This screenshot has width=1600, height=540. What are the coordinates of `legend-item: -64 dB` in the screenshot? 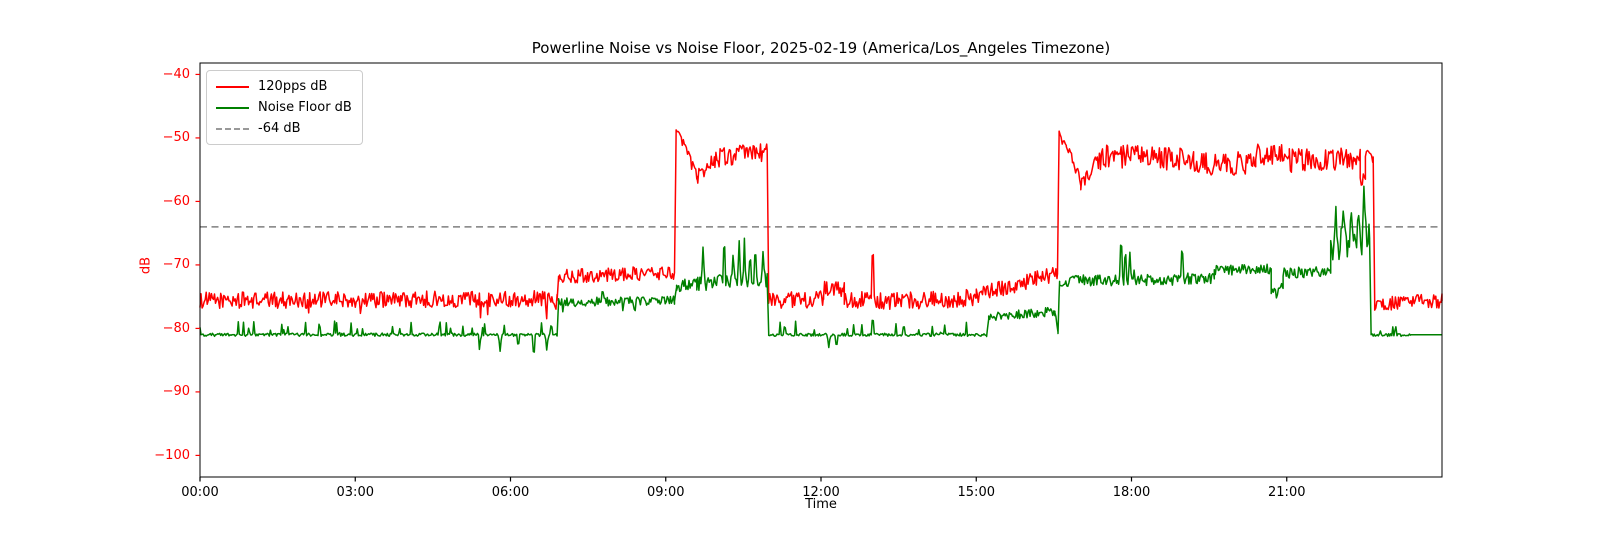 It's located at (284, 128).